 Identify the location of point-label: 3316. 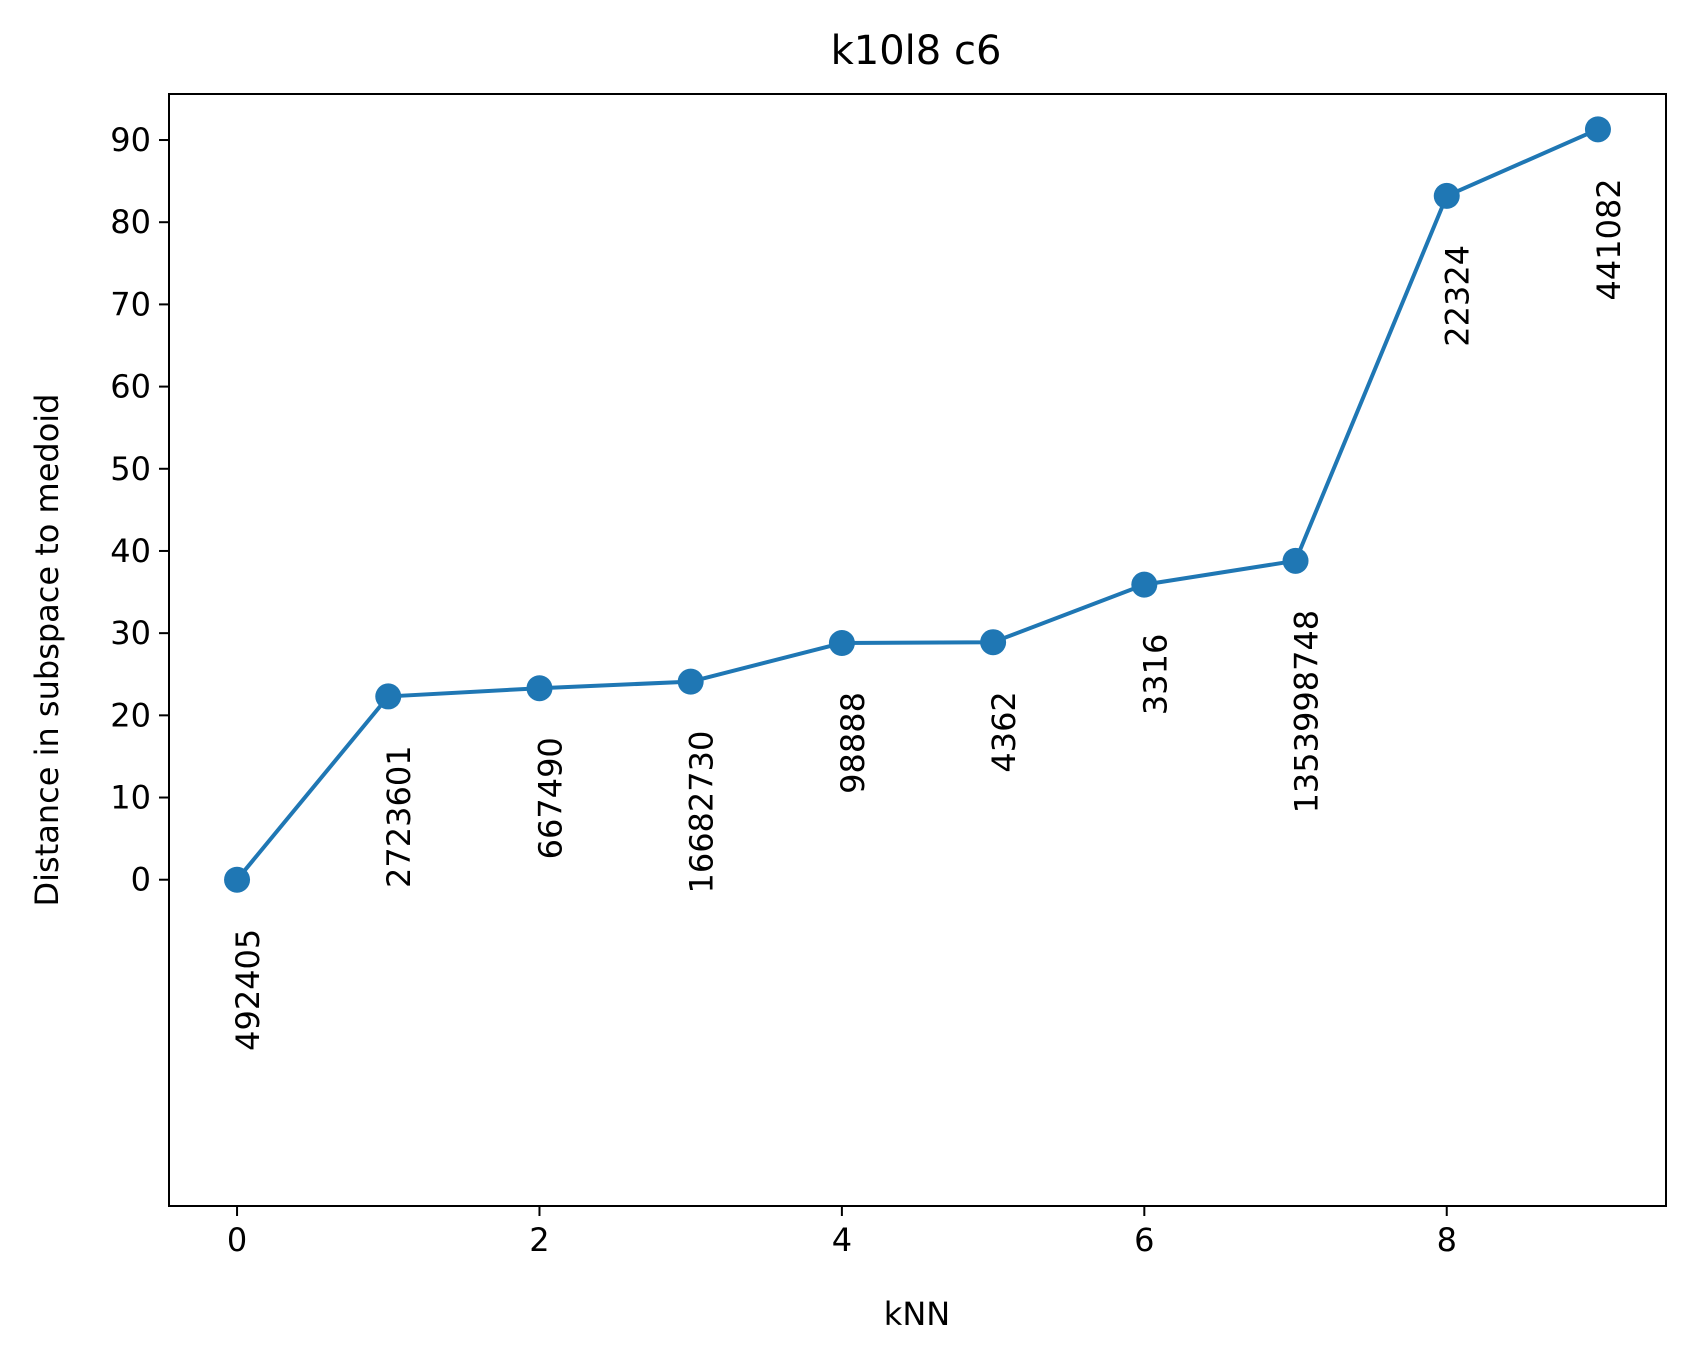
(1155, 674).